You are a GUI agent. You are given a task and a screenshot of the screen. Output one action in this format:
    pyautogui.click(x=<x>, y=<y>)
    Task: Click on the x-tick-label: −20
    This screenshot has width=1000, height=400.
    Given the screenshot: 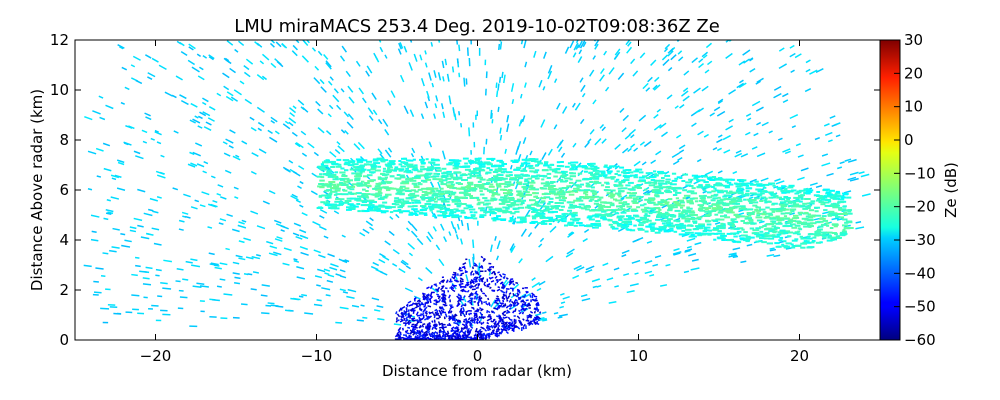 What is the action you would take?
    pyautogui.click(x=156, y=356)
    